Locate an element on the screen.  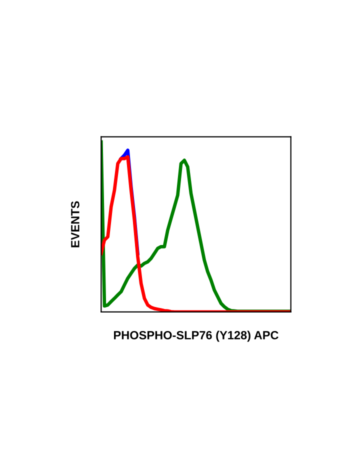
x-axis-title: PHOSPHO-SLP76 (Y128) APC is located at coordinates (196, 336).